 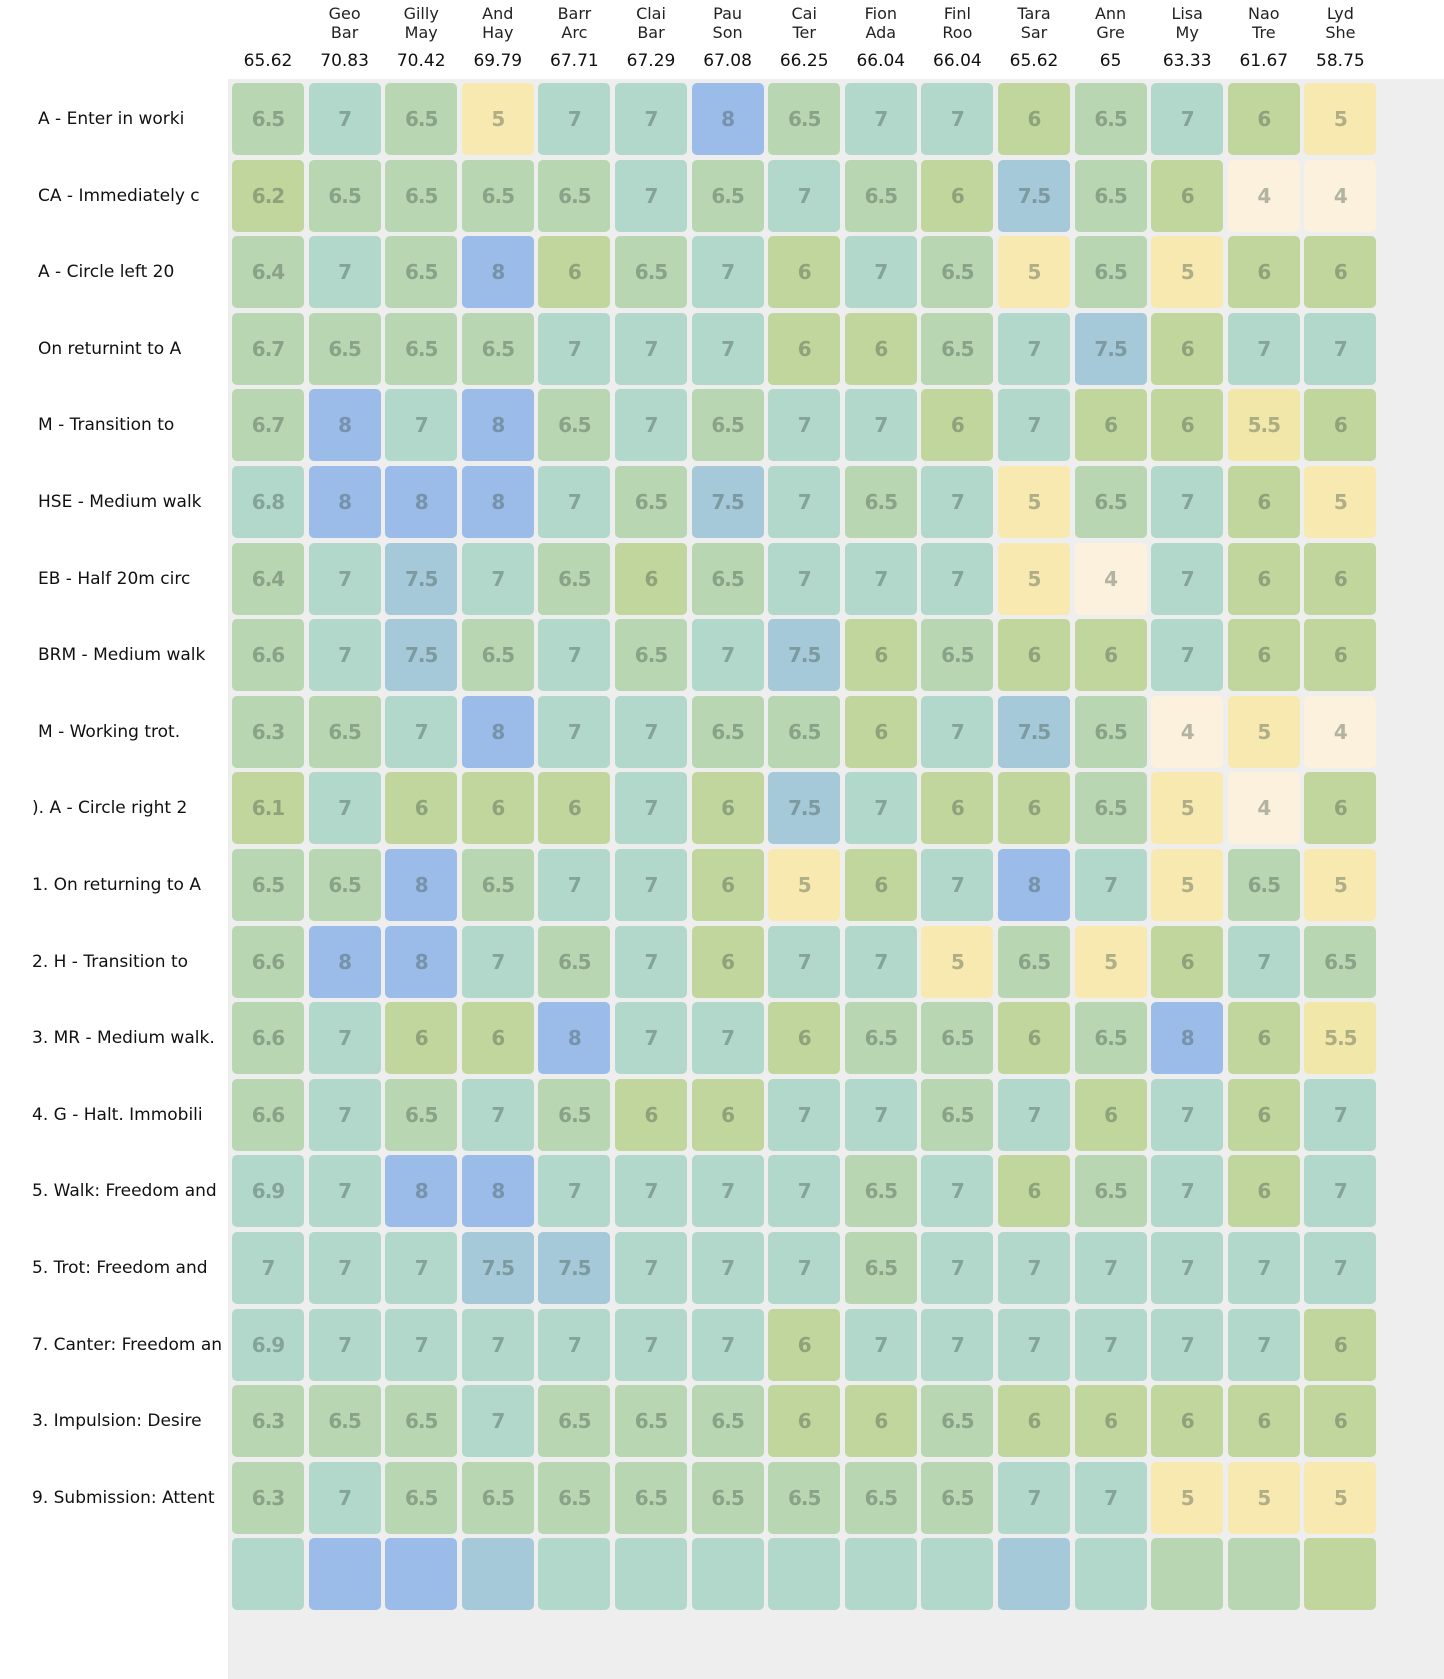 I want to click on column-header-text: Lisa, so click(x=1187, y=13).